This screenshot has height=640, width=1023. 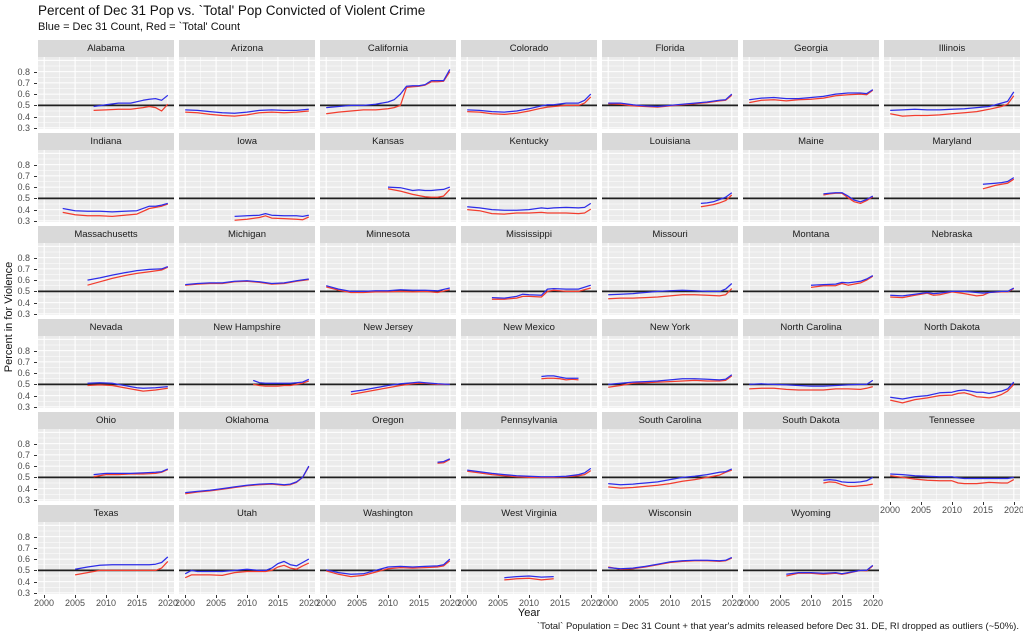 I want to click on total-line-ohio, so click(x=131, y=473).